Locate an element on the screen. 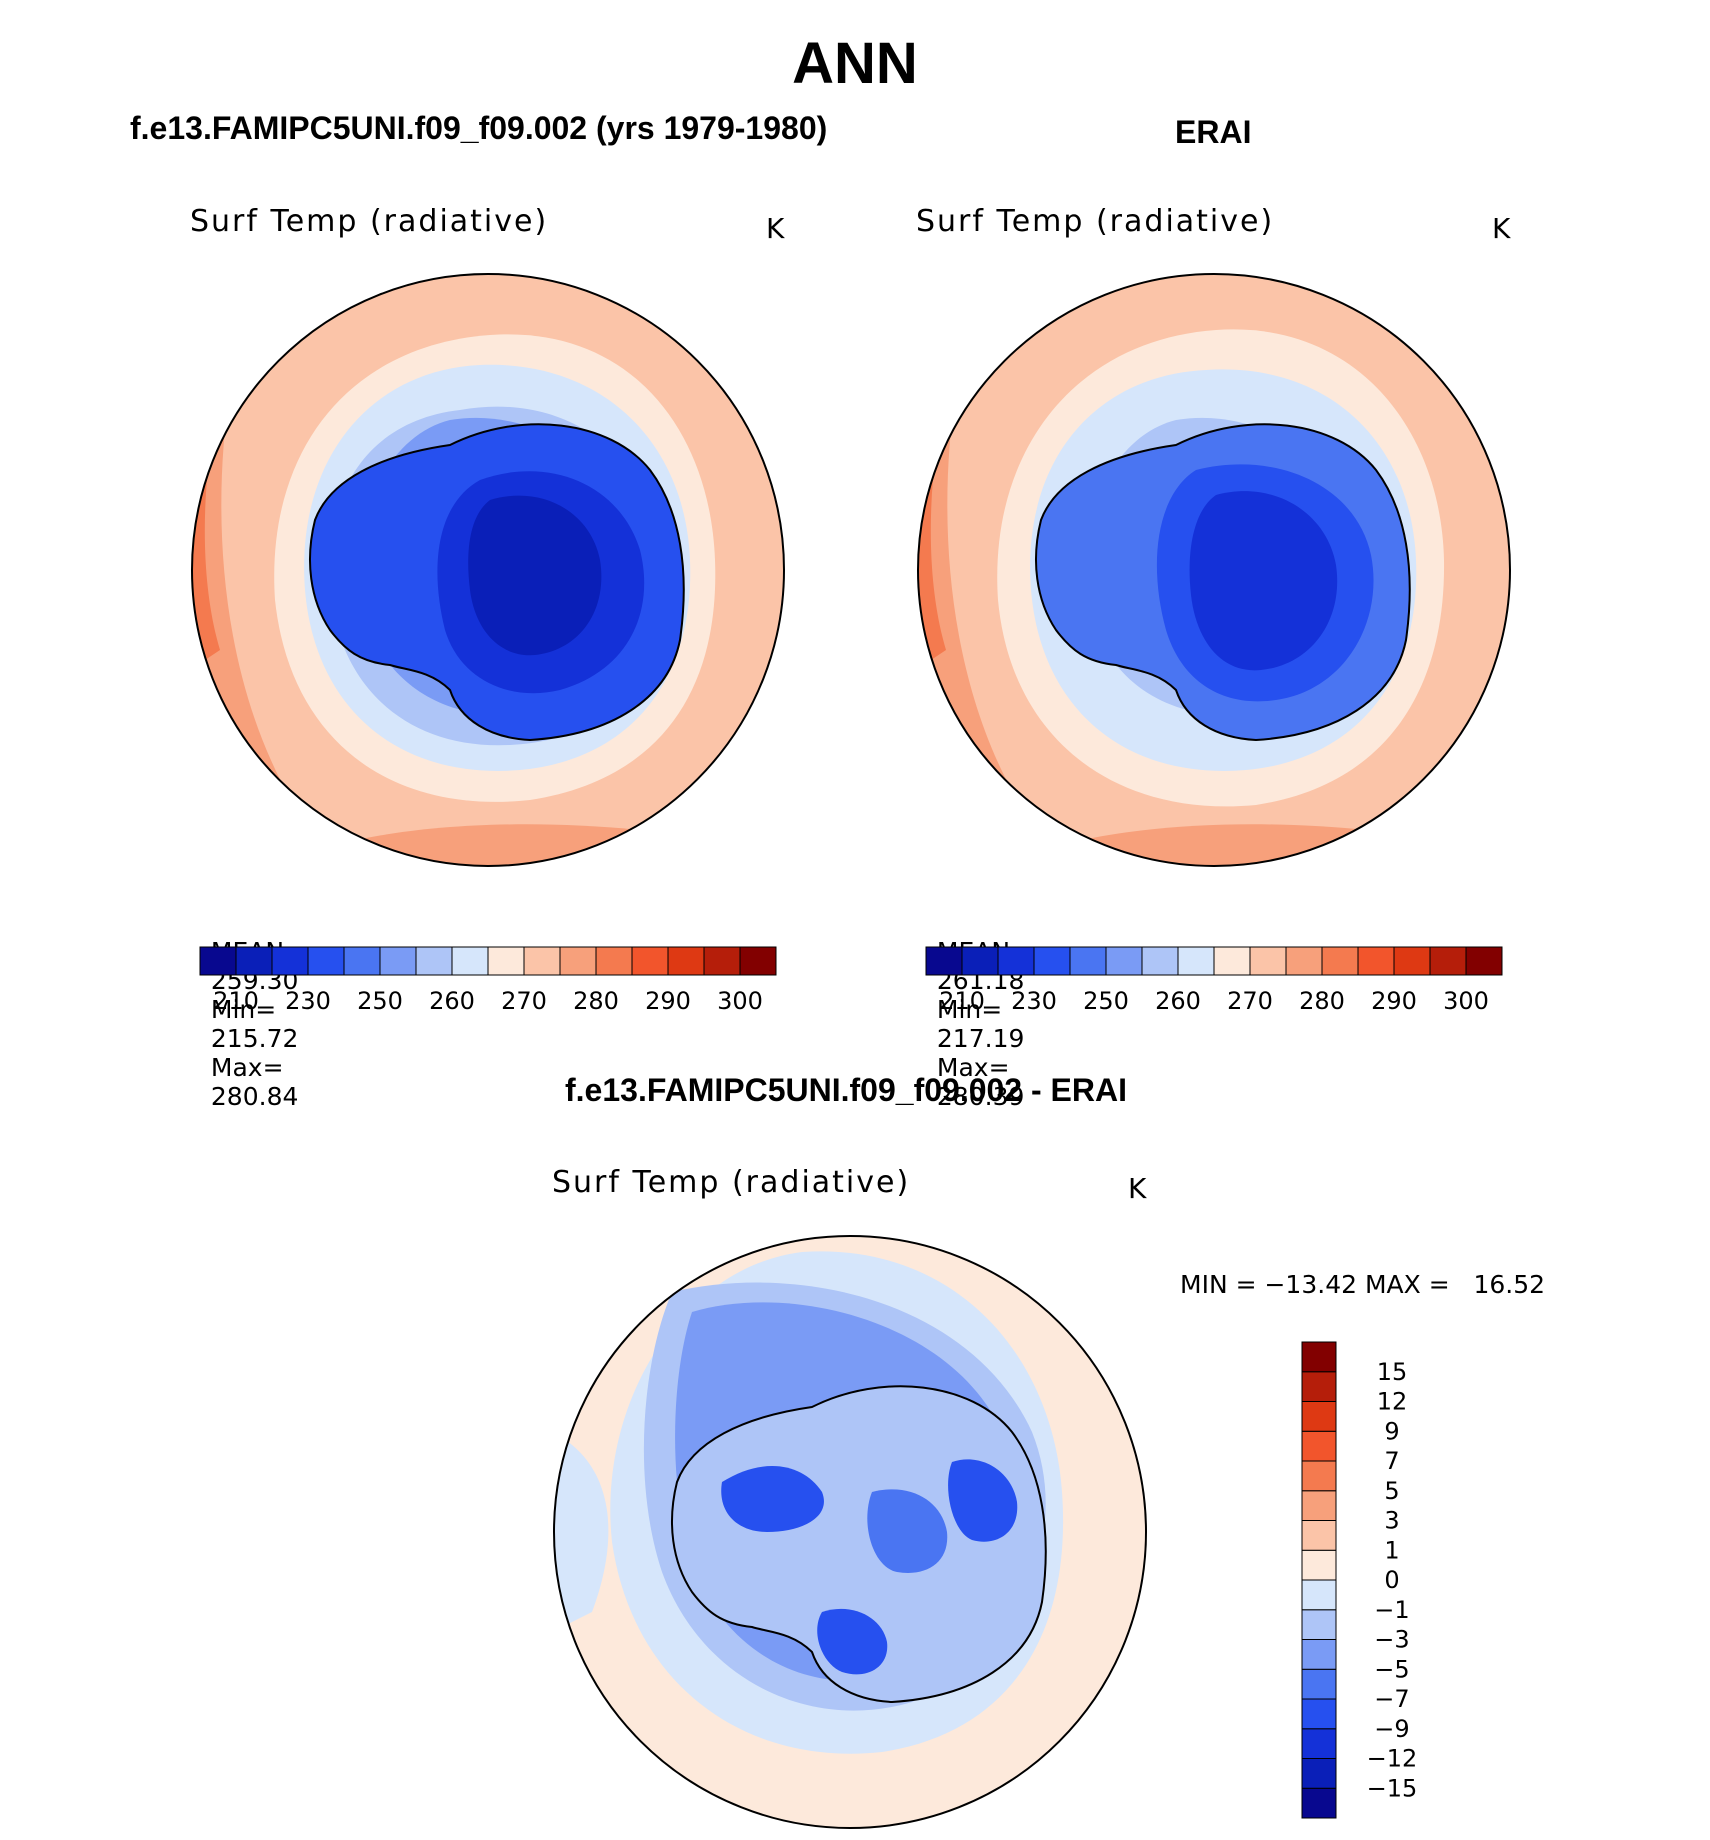 This screenshot has height=1840, width=1710. diff-colorbar-tick-label: 3 is located at coordinates (1391, 1521).